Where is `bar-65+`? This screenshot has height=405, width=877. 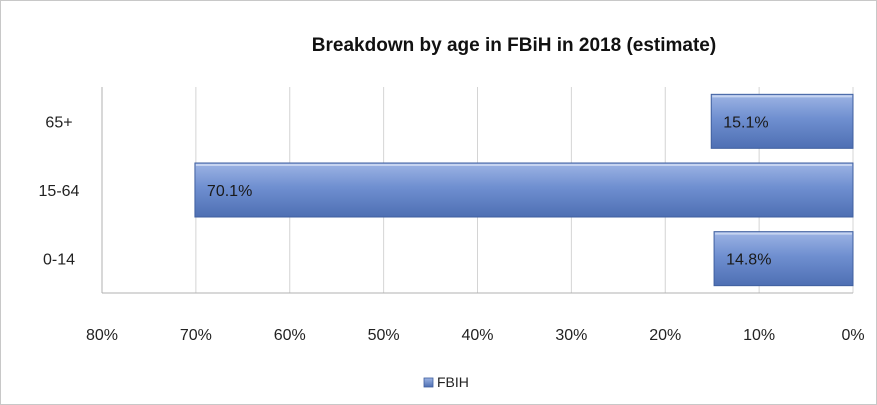 bar-65+ is located at coordinates (782, 121).